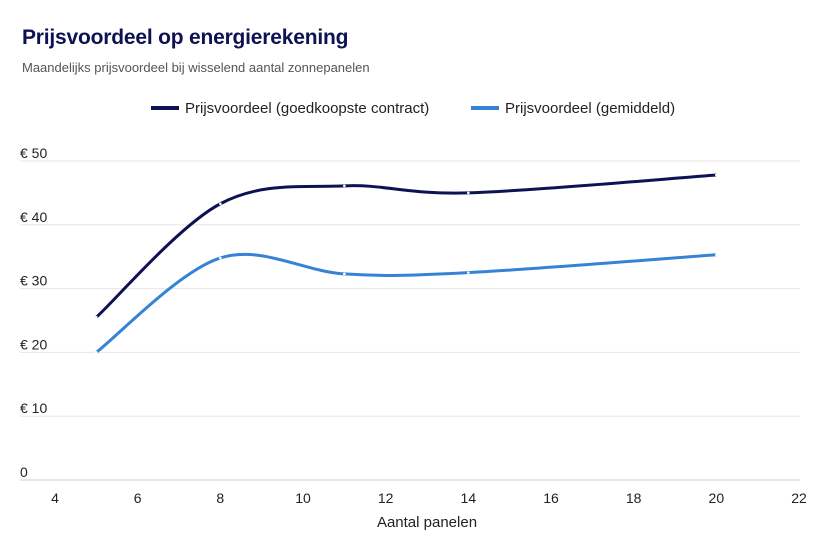 Image resolution: width=820 pixels, height=547 pixels. I want to click on y-tick-label: 0, so click(24, 472).